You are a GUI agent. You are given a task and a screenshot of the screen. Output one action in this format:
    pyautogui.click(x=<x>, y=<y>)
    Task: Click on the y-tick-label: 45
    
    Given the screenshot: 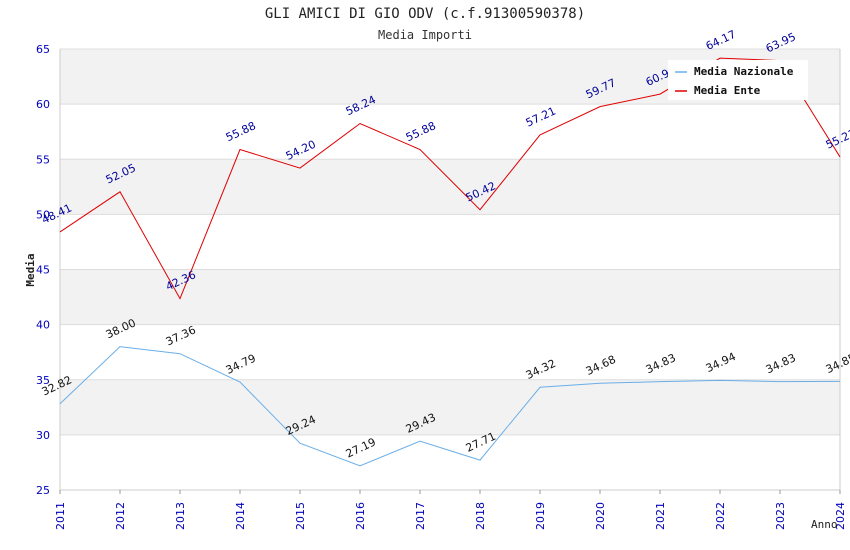 What is the action you would take?
    pyautogui.click(x=43, y=270)
    